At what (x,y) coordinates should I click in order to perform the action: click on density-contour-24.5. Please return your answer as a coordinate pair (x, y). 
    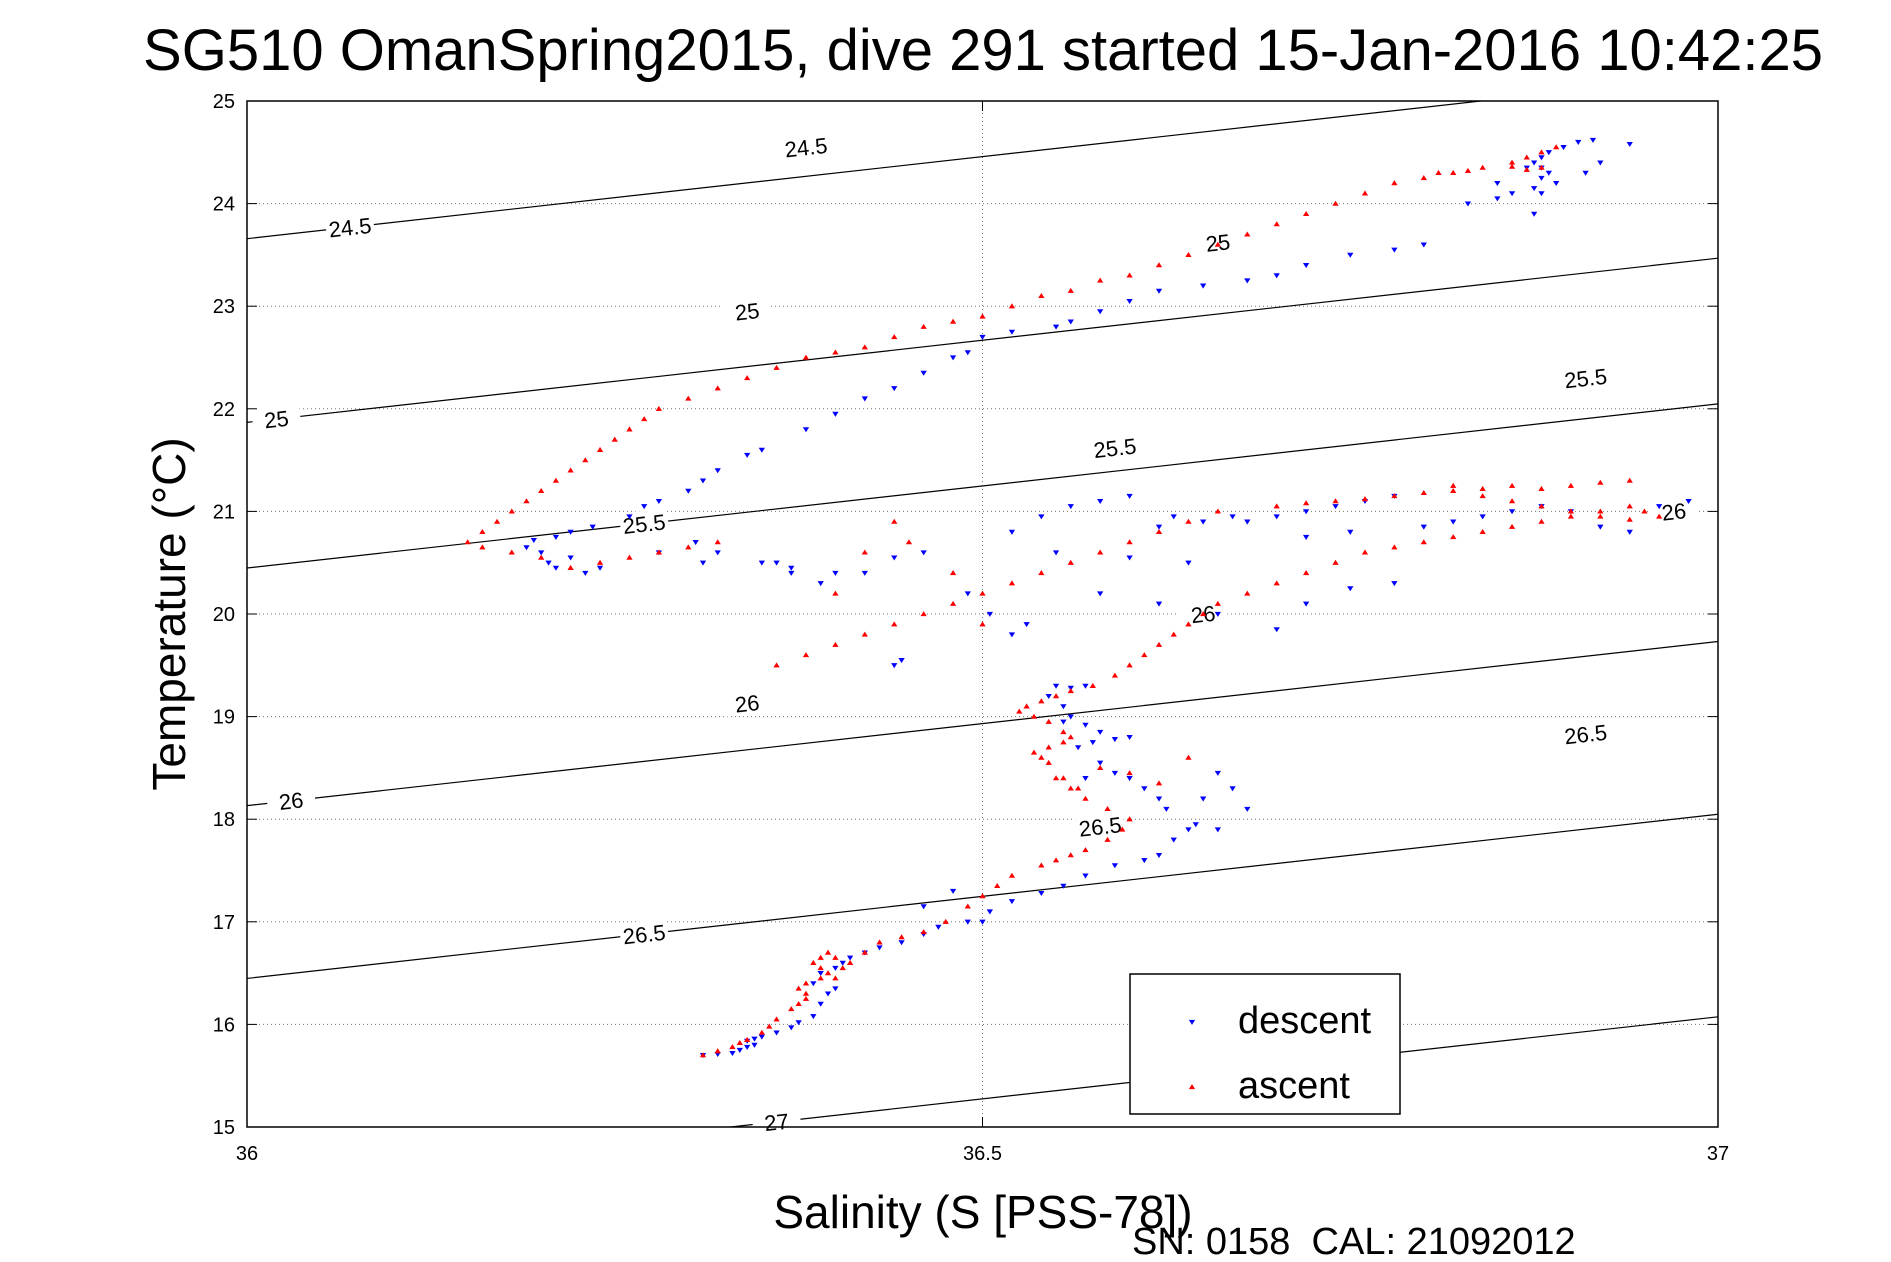
    Looking at the image, I should click on (867, 170).